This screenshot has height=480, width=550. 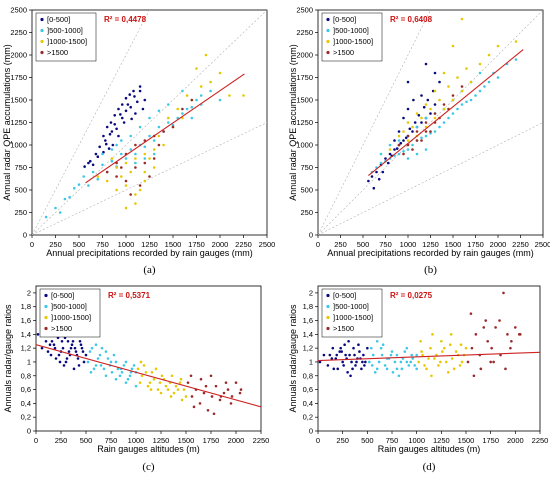 I want to click on y-tick-label: 0,2, so click(x=308, y=417).